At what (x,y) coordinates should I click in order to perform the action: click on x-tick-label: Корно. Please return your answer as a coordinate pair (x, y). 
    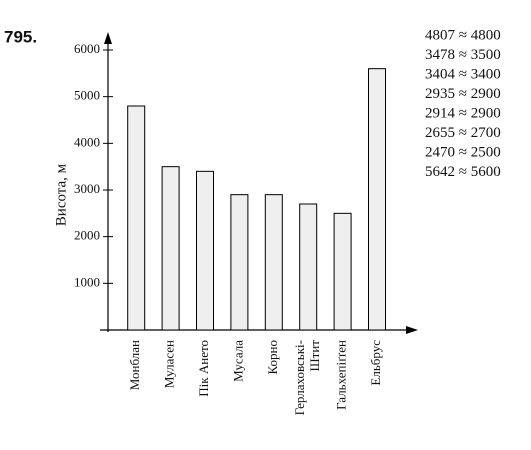
    Looking at the image, I should click on (272, 357).